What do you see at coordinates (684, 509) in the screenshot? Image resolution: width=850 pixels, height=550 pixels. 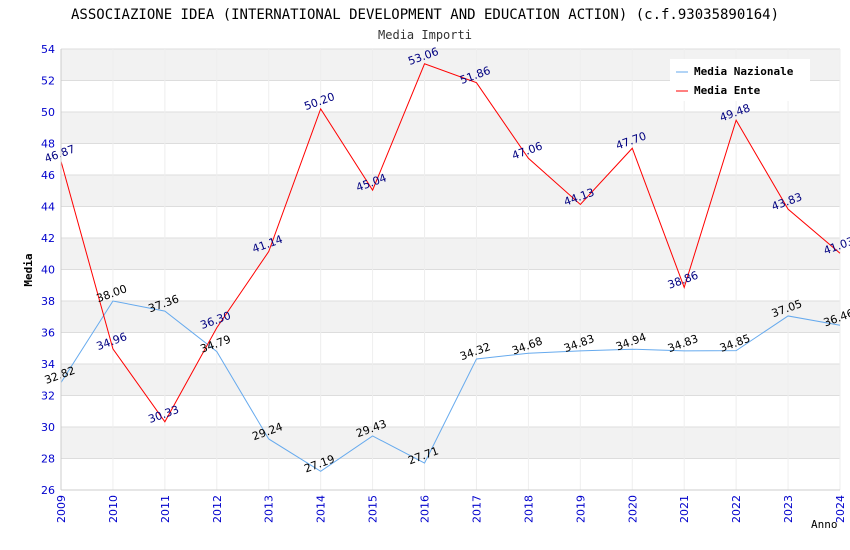 I see `x-tick-label: 2021` at bounding box center [684, 509].